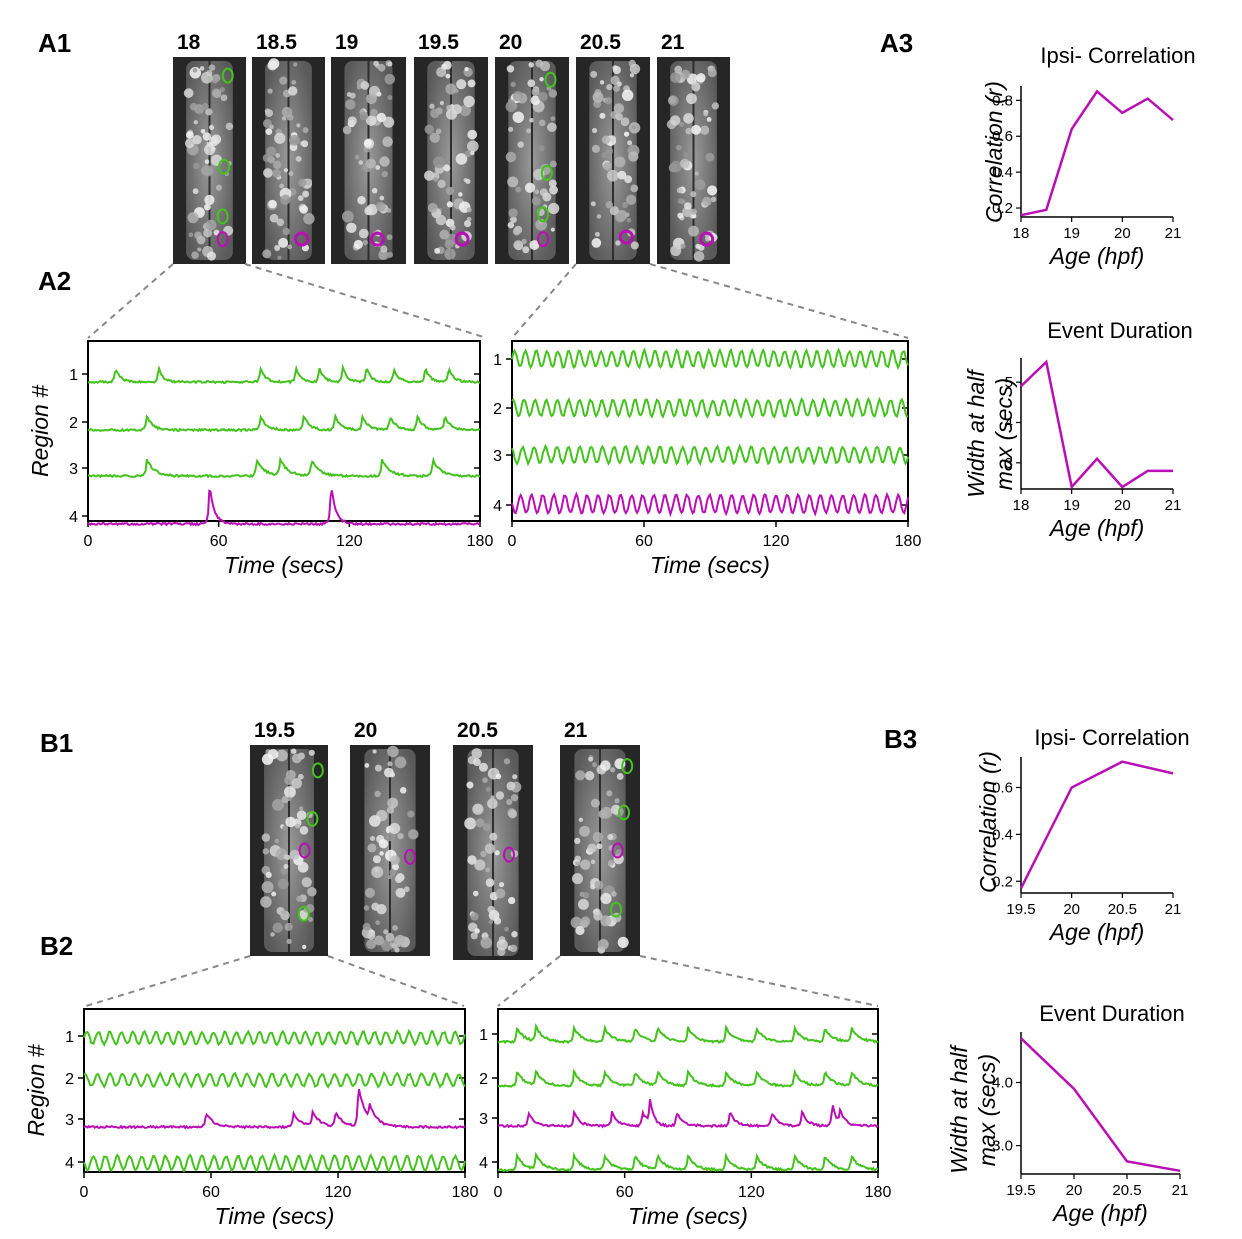  What do you see at coordinates (346, 42) in the screenshot?
I see `age-label: 19` at bounding box center [346, 42].